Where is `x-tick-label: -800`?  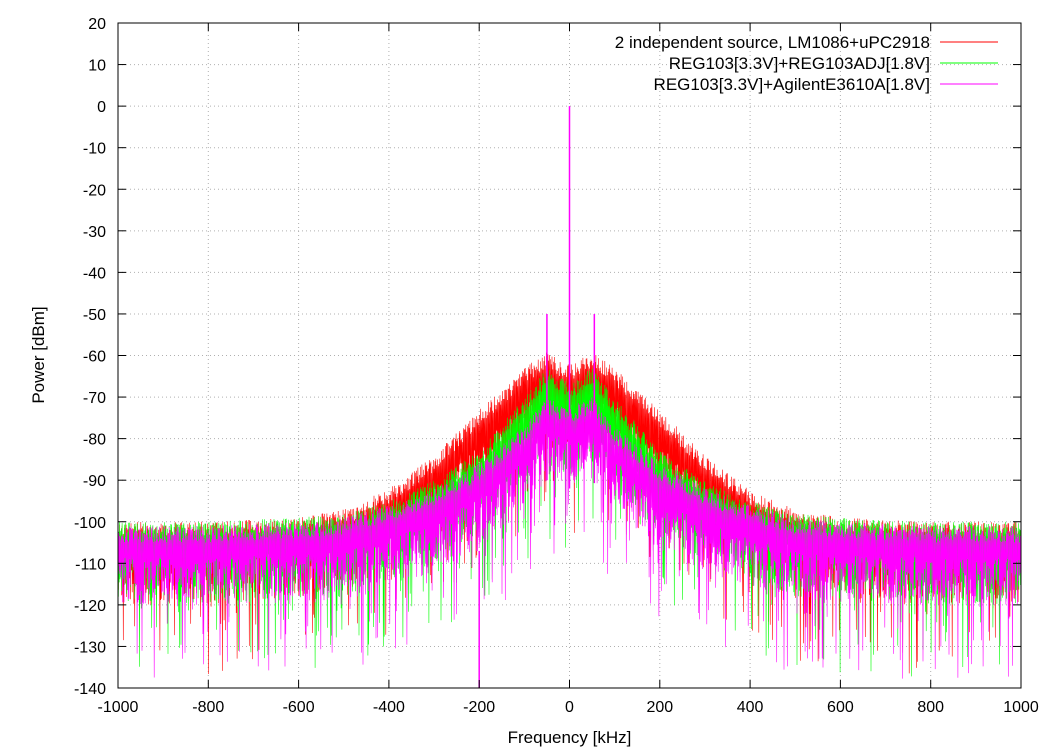 x-tick-label: -800 is located at coordinates (208, 707).